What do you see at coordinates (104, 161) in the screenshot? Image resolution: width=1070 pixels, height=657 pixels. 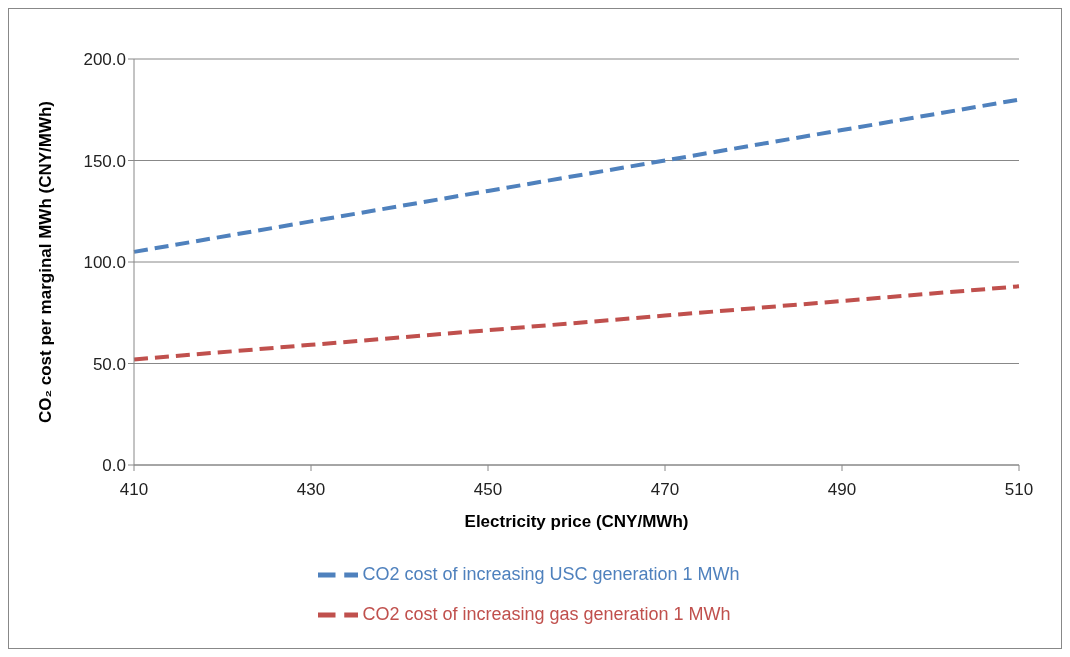 I see `y-tick-label: 150.0` at bounding box center [104, 161].